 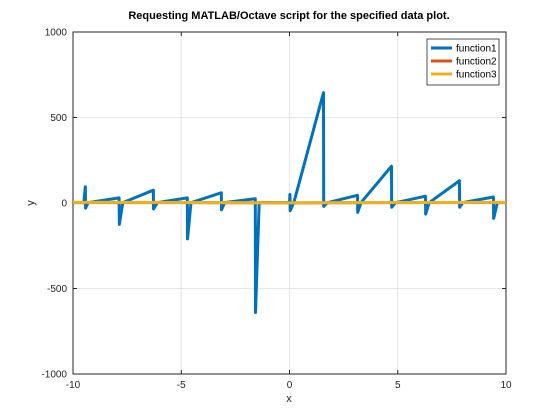 I want to click on y-tick-label: 500, so click(x=58, y=118).